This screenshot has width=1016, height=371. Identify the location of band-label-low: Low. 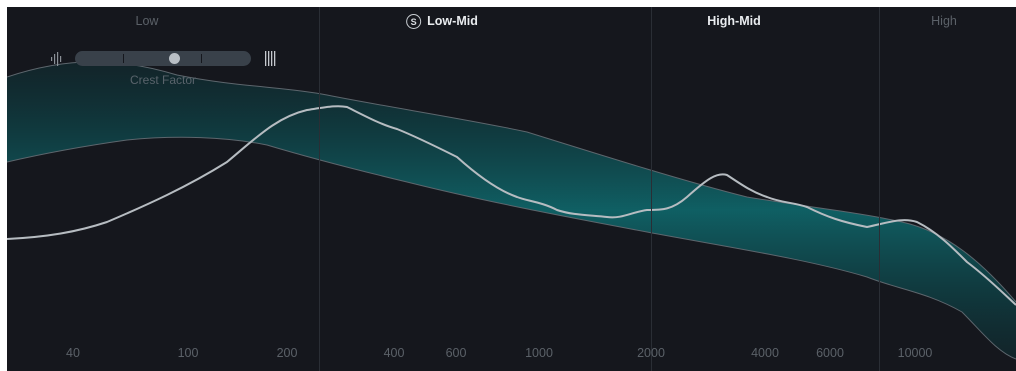
(147, 21).